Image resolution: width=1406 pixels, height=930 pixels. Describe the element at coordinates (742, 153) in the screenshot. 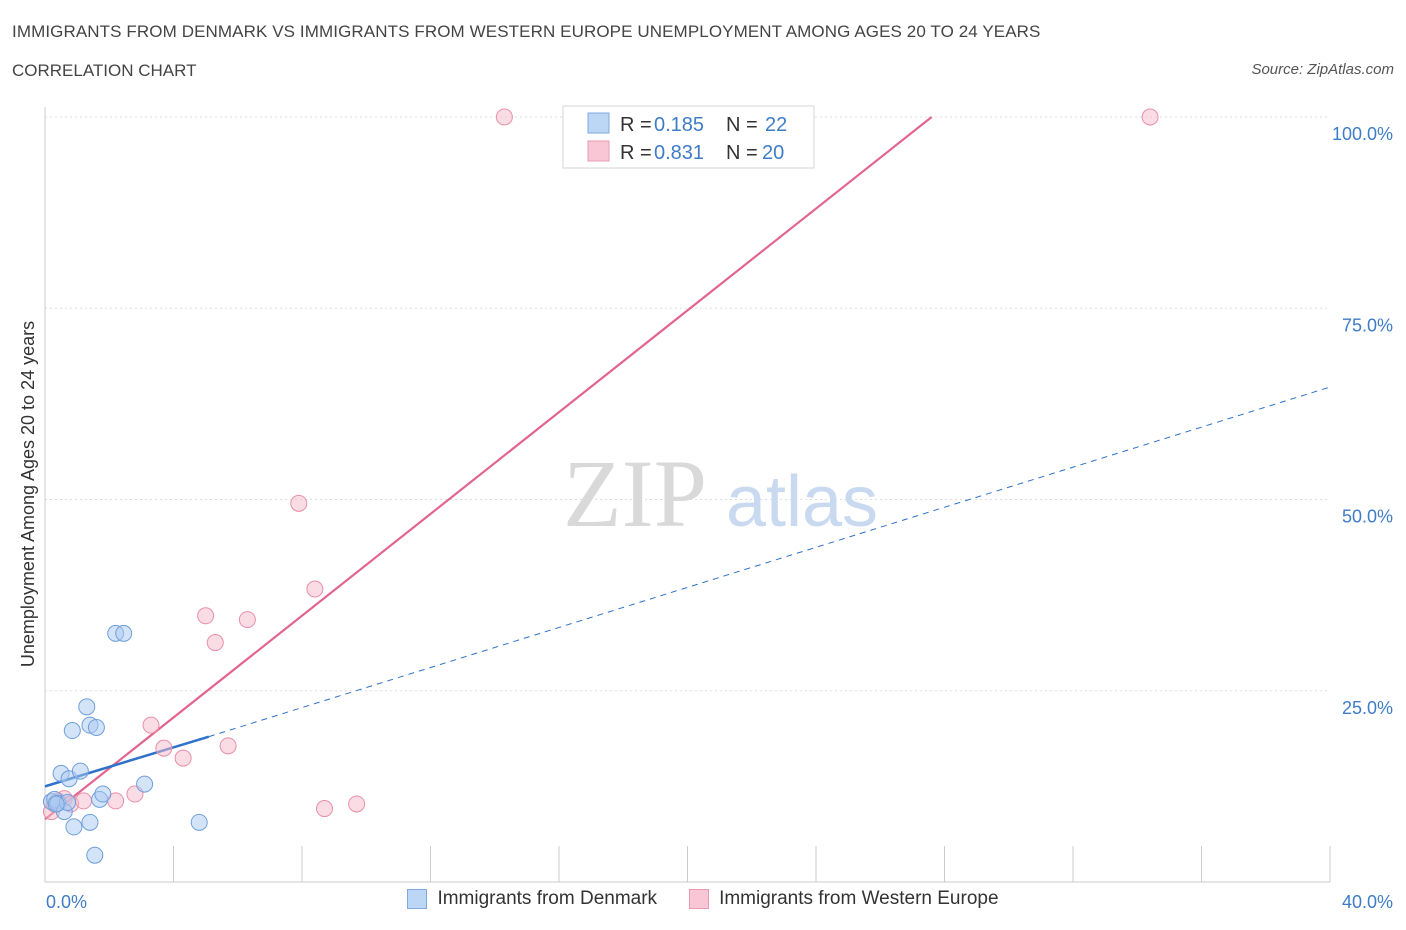

I see `legend-n-label-western-europe: N =` at that location.